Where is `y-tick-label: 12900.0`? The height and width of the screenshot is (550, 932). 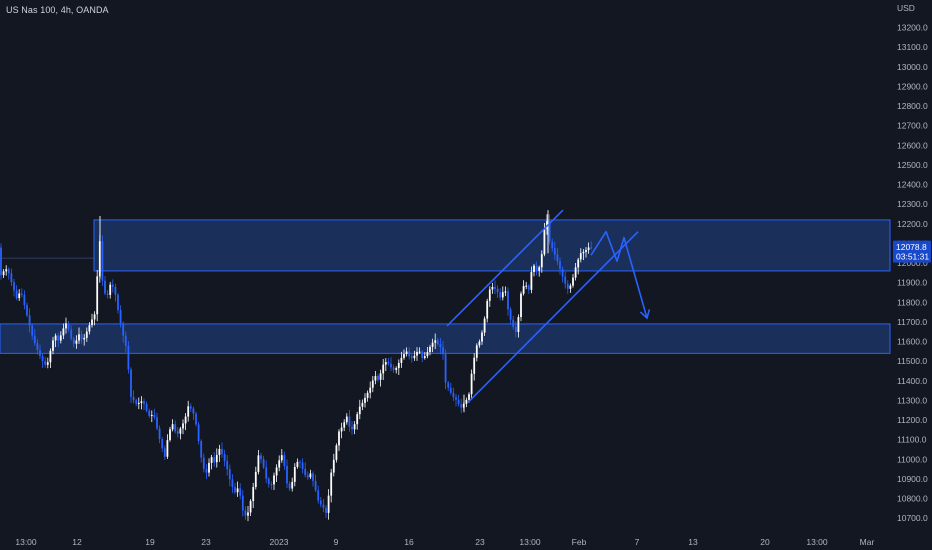
y-tick-label: 12900.0 is located at coordinates (912, 86).